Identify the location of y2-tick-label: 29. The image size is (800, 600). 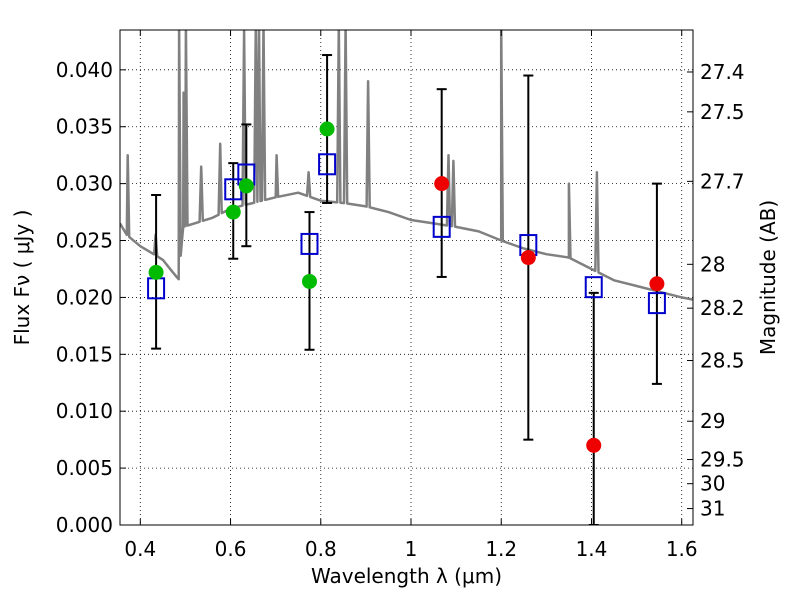
(712, 421).